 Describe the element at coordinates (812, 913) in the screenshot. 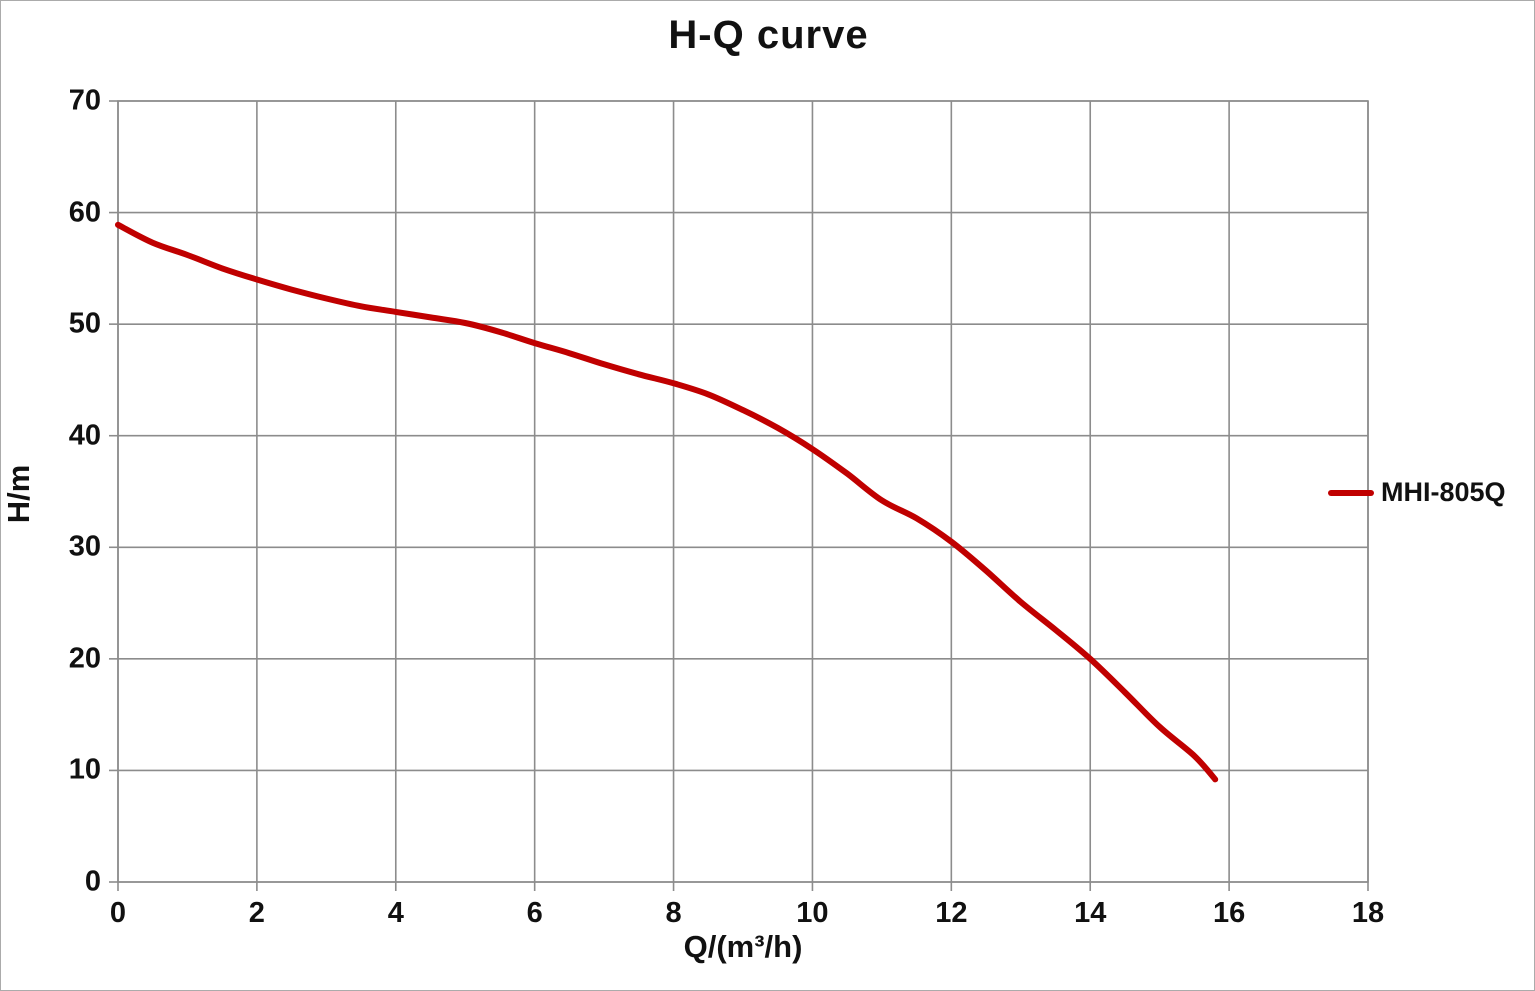

I see `x-tick-label: 10` at that location.